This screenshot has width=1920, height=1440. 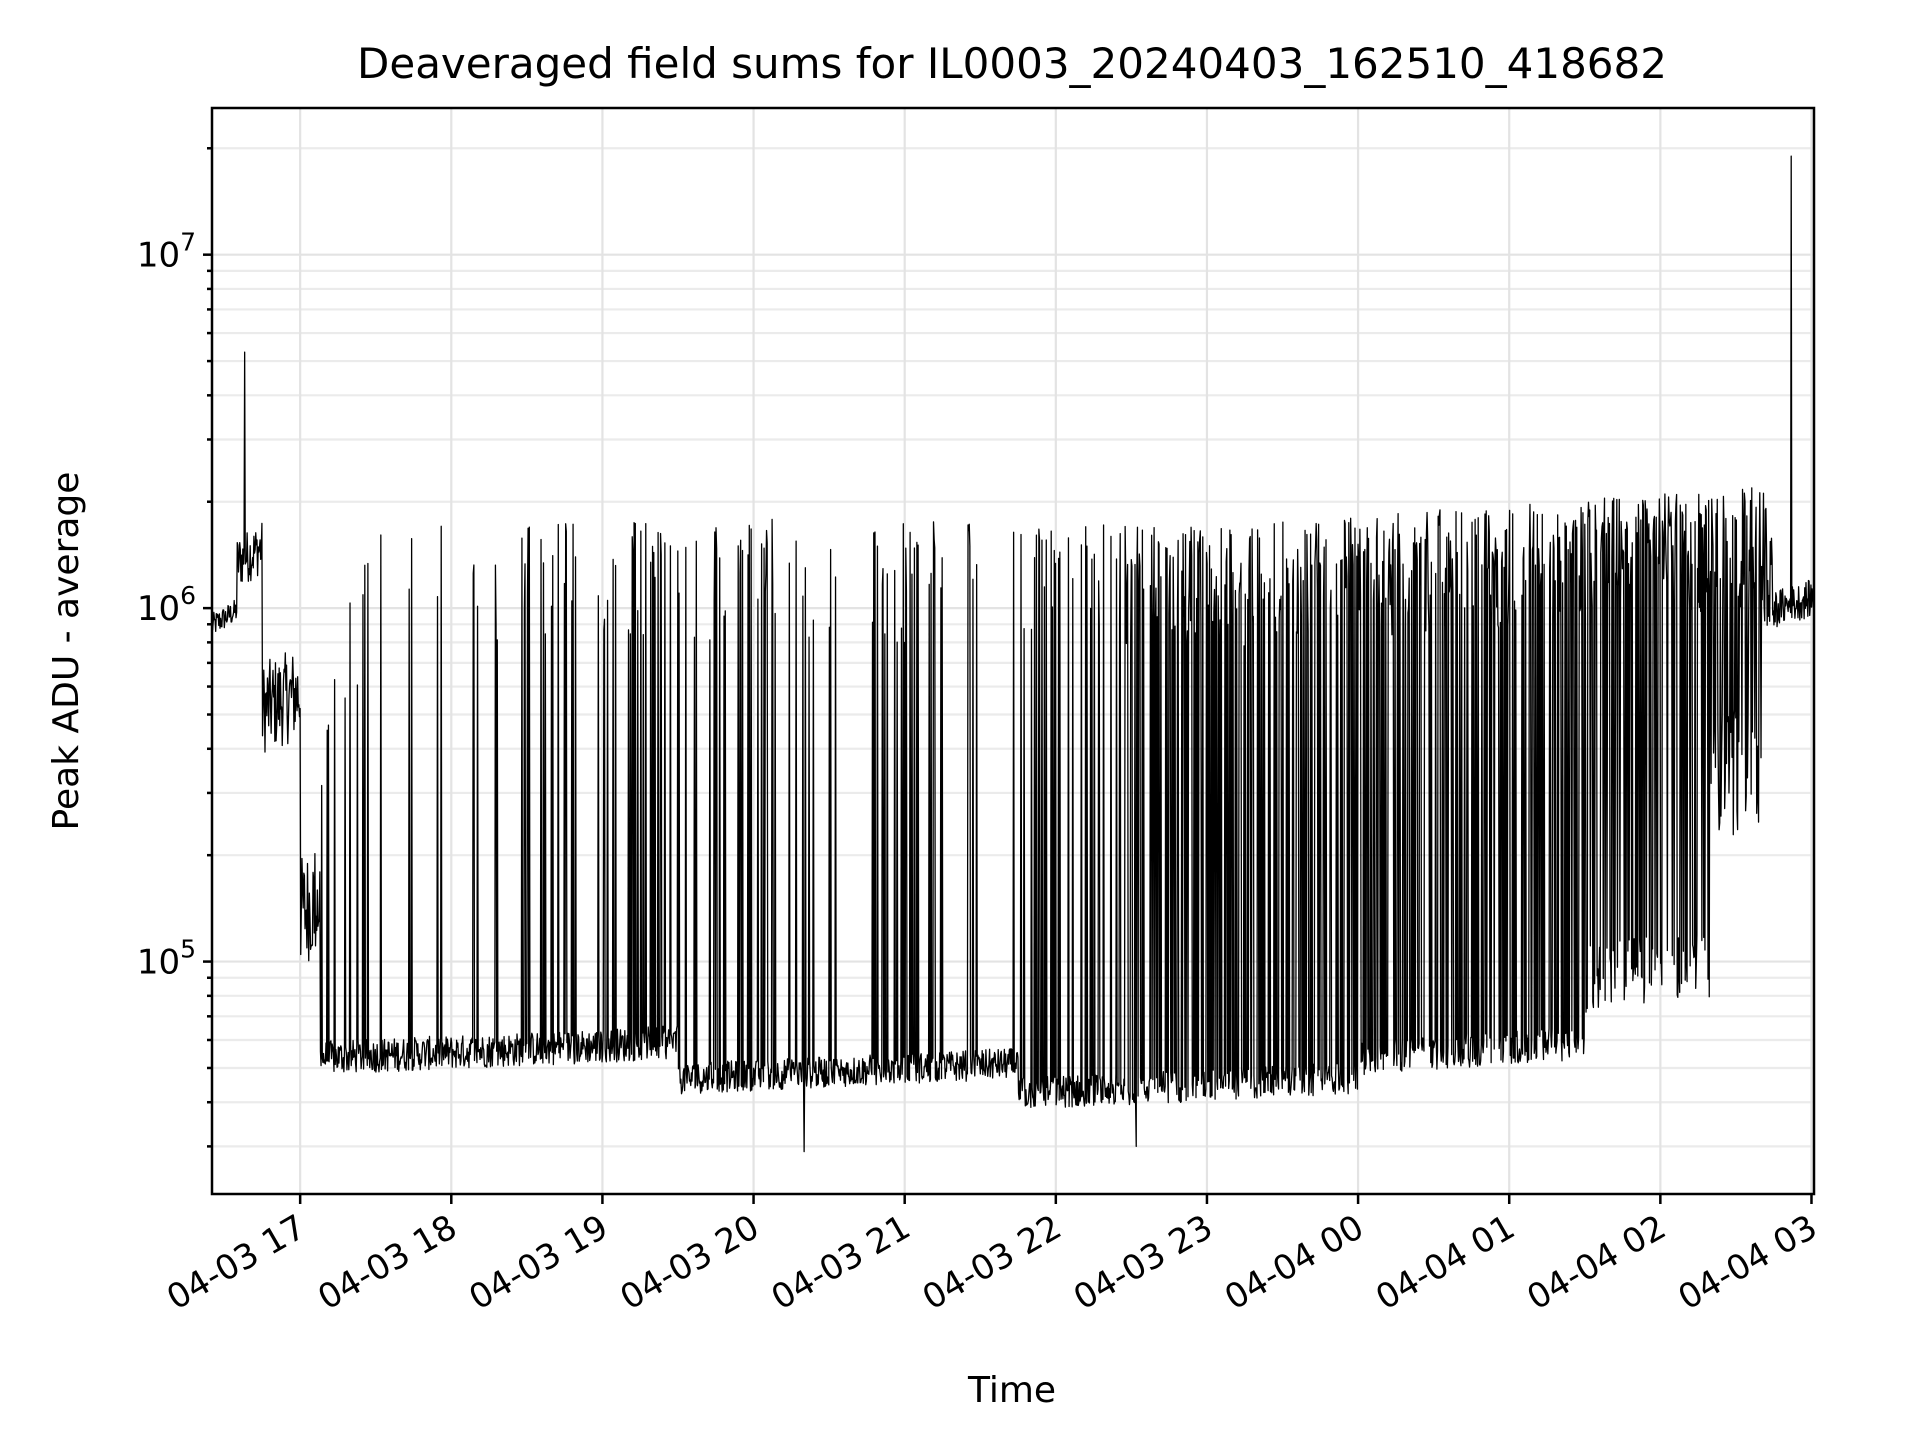 I want to click on y-tick-label: 10⁶, so click(x=166, y=605).